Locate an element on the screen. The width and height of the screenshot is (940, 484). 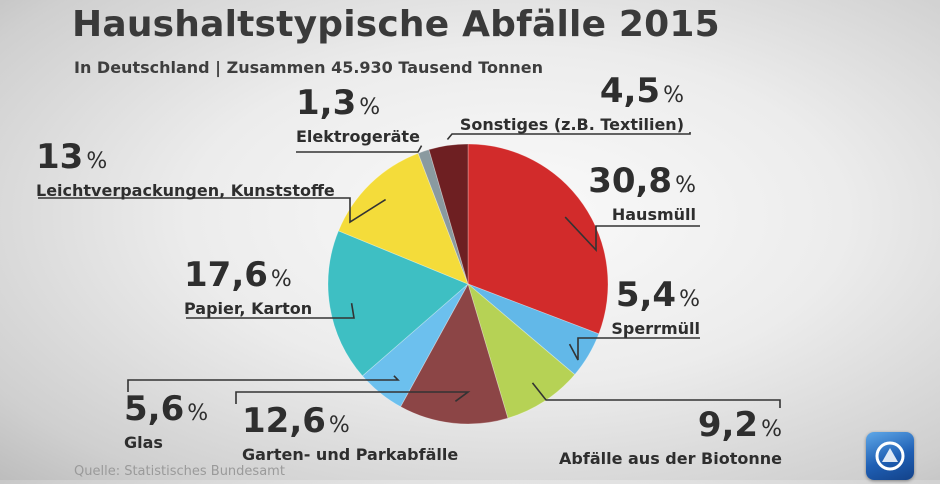
slice-label-hausmuell: 30,8% Hausmüll is located at coordinates (608, 194).